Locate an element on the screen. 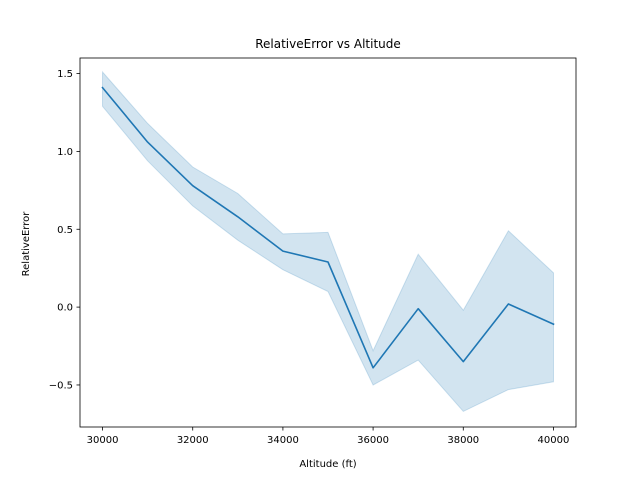 The image size is (640, 480). x-axis-label: Altitude (ft) is located at coordinates (327, 464).